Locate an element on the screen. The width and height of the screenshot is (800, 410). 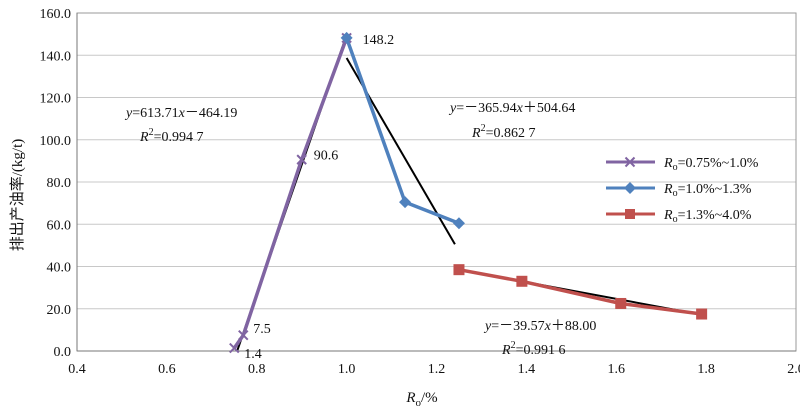
y-tick-label: 0.0 is located at coordinates (63, 352).